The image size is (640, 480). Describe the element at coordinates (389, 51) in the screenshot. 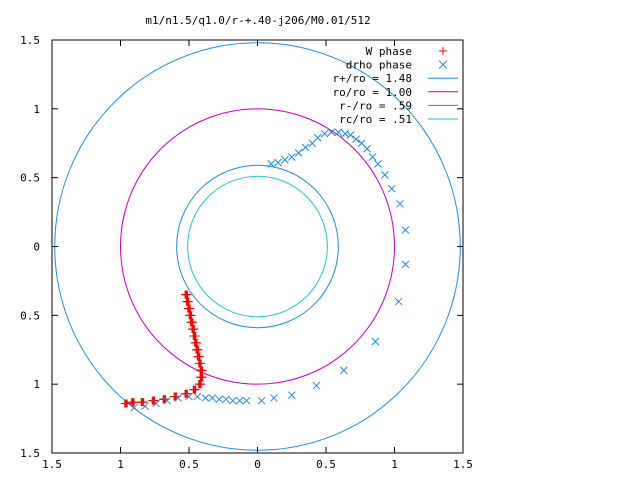

I see `legend-label-0: W phase` at that location.